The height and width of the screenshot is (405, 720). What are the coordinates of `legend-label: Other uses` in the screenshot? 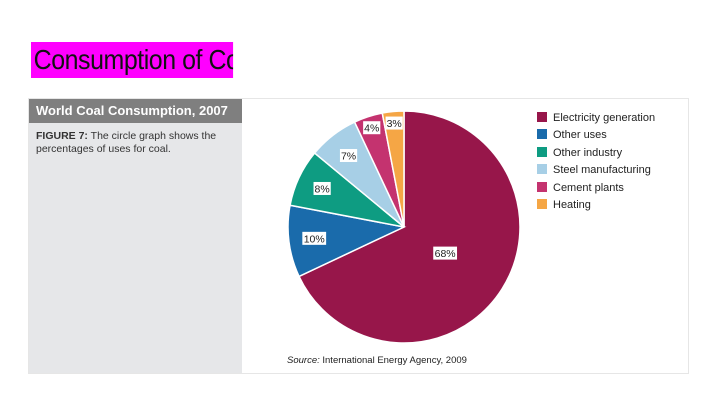 It's located at (580, 135).